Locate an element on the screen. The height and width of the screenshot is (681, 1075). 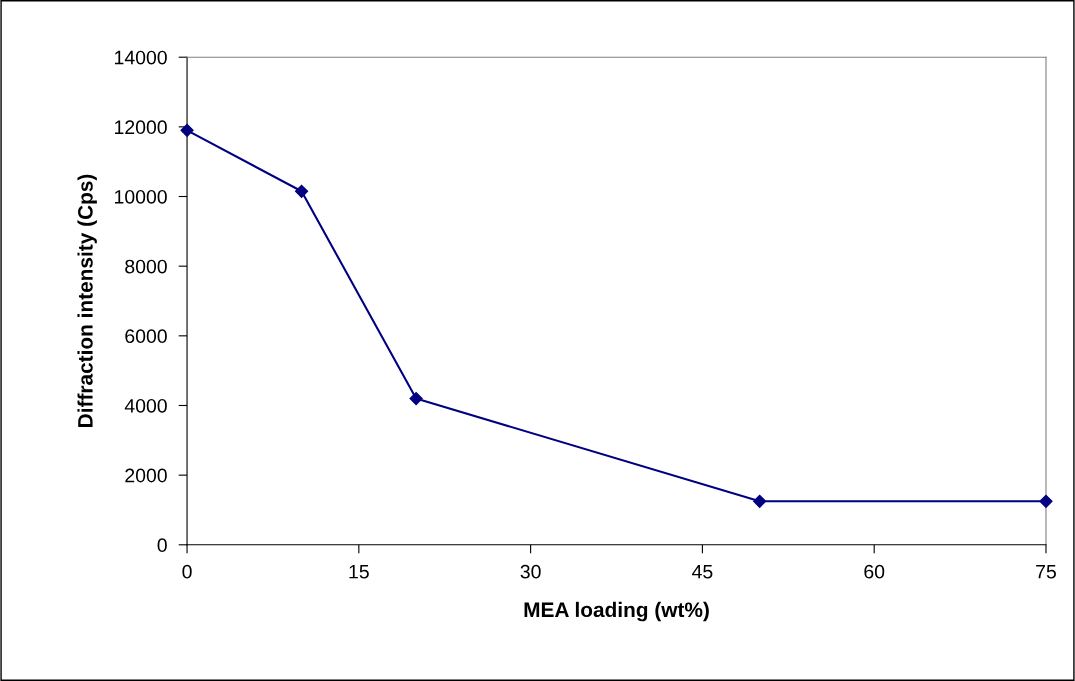
x-tick-label: 60 is located at coordinates (874, 571).